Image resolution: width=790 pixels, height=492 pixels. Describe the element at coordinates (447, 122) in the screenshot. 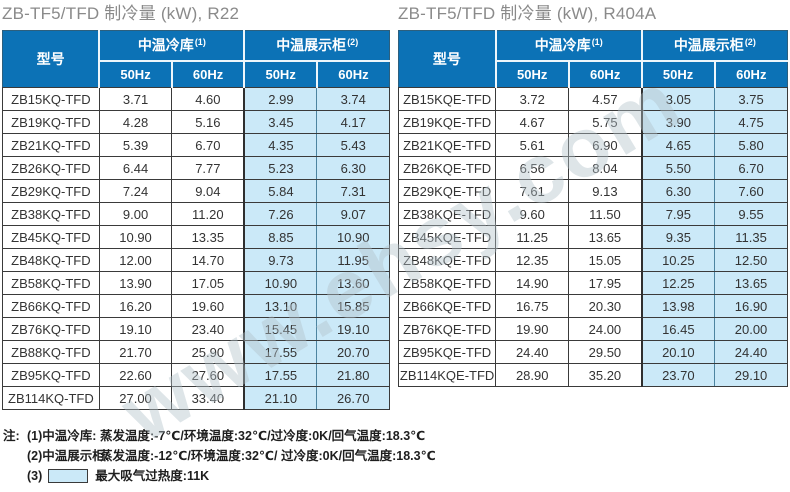

I see `model-cell: ZB19KQE-TFD` at that location.